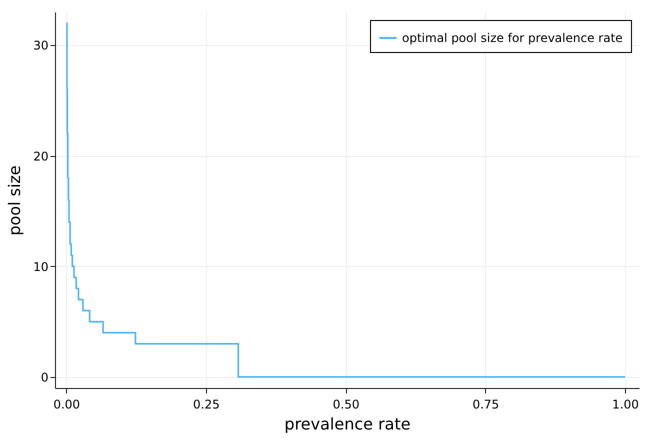 This screenshot has height=438, width=662. I want to click on x-axis-title: prevalence rate, so click(347, 424).